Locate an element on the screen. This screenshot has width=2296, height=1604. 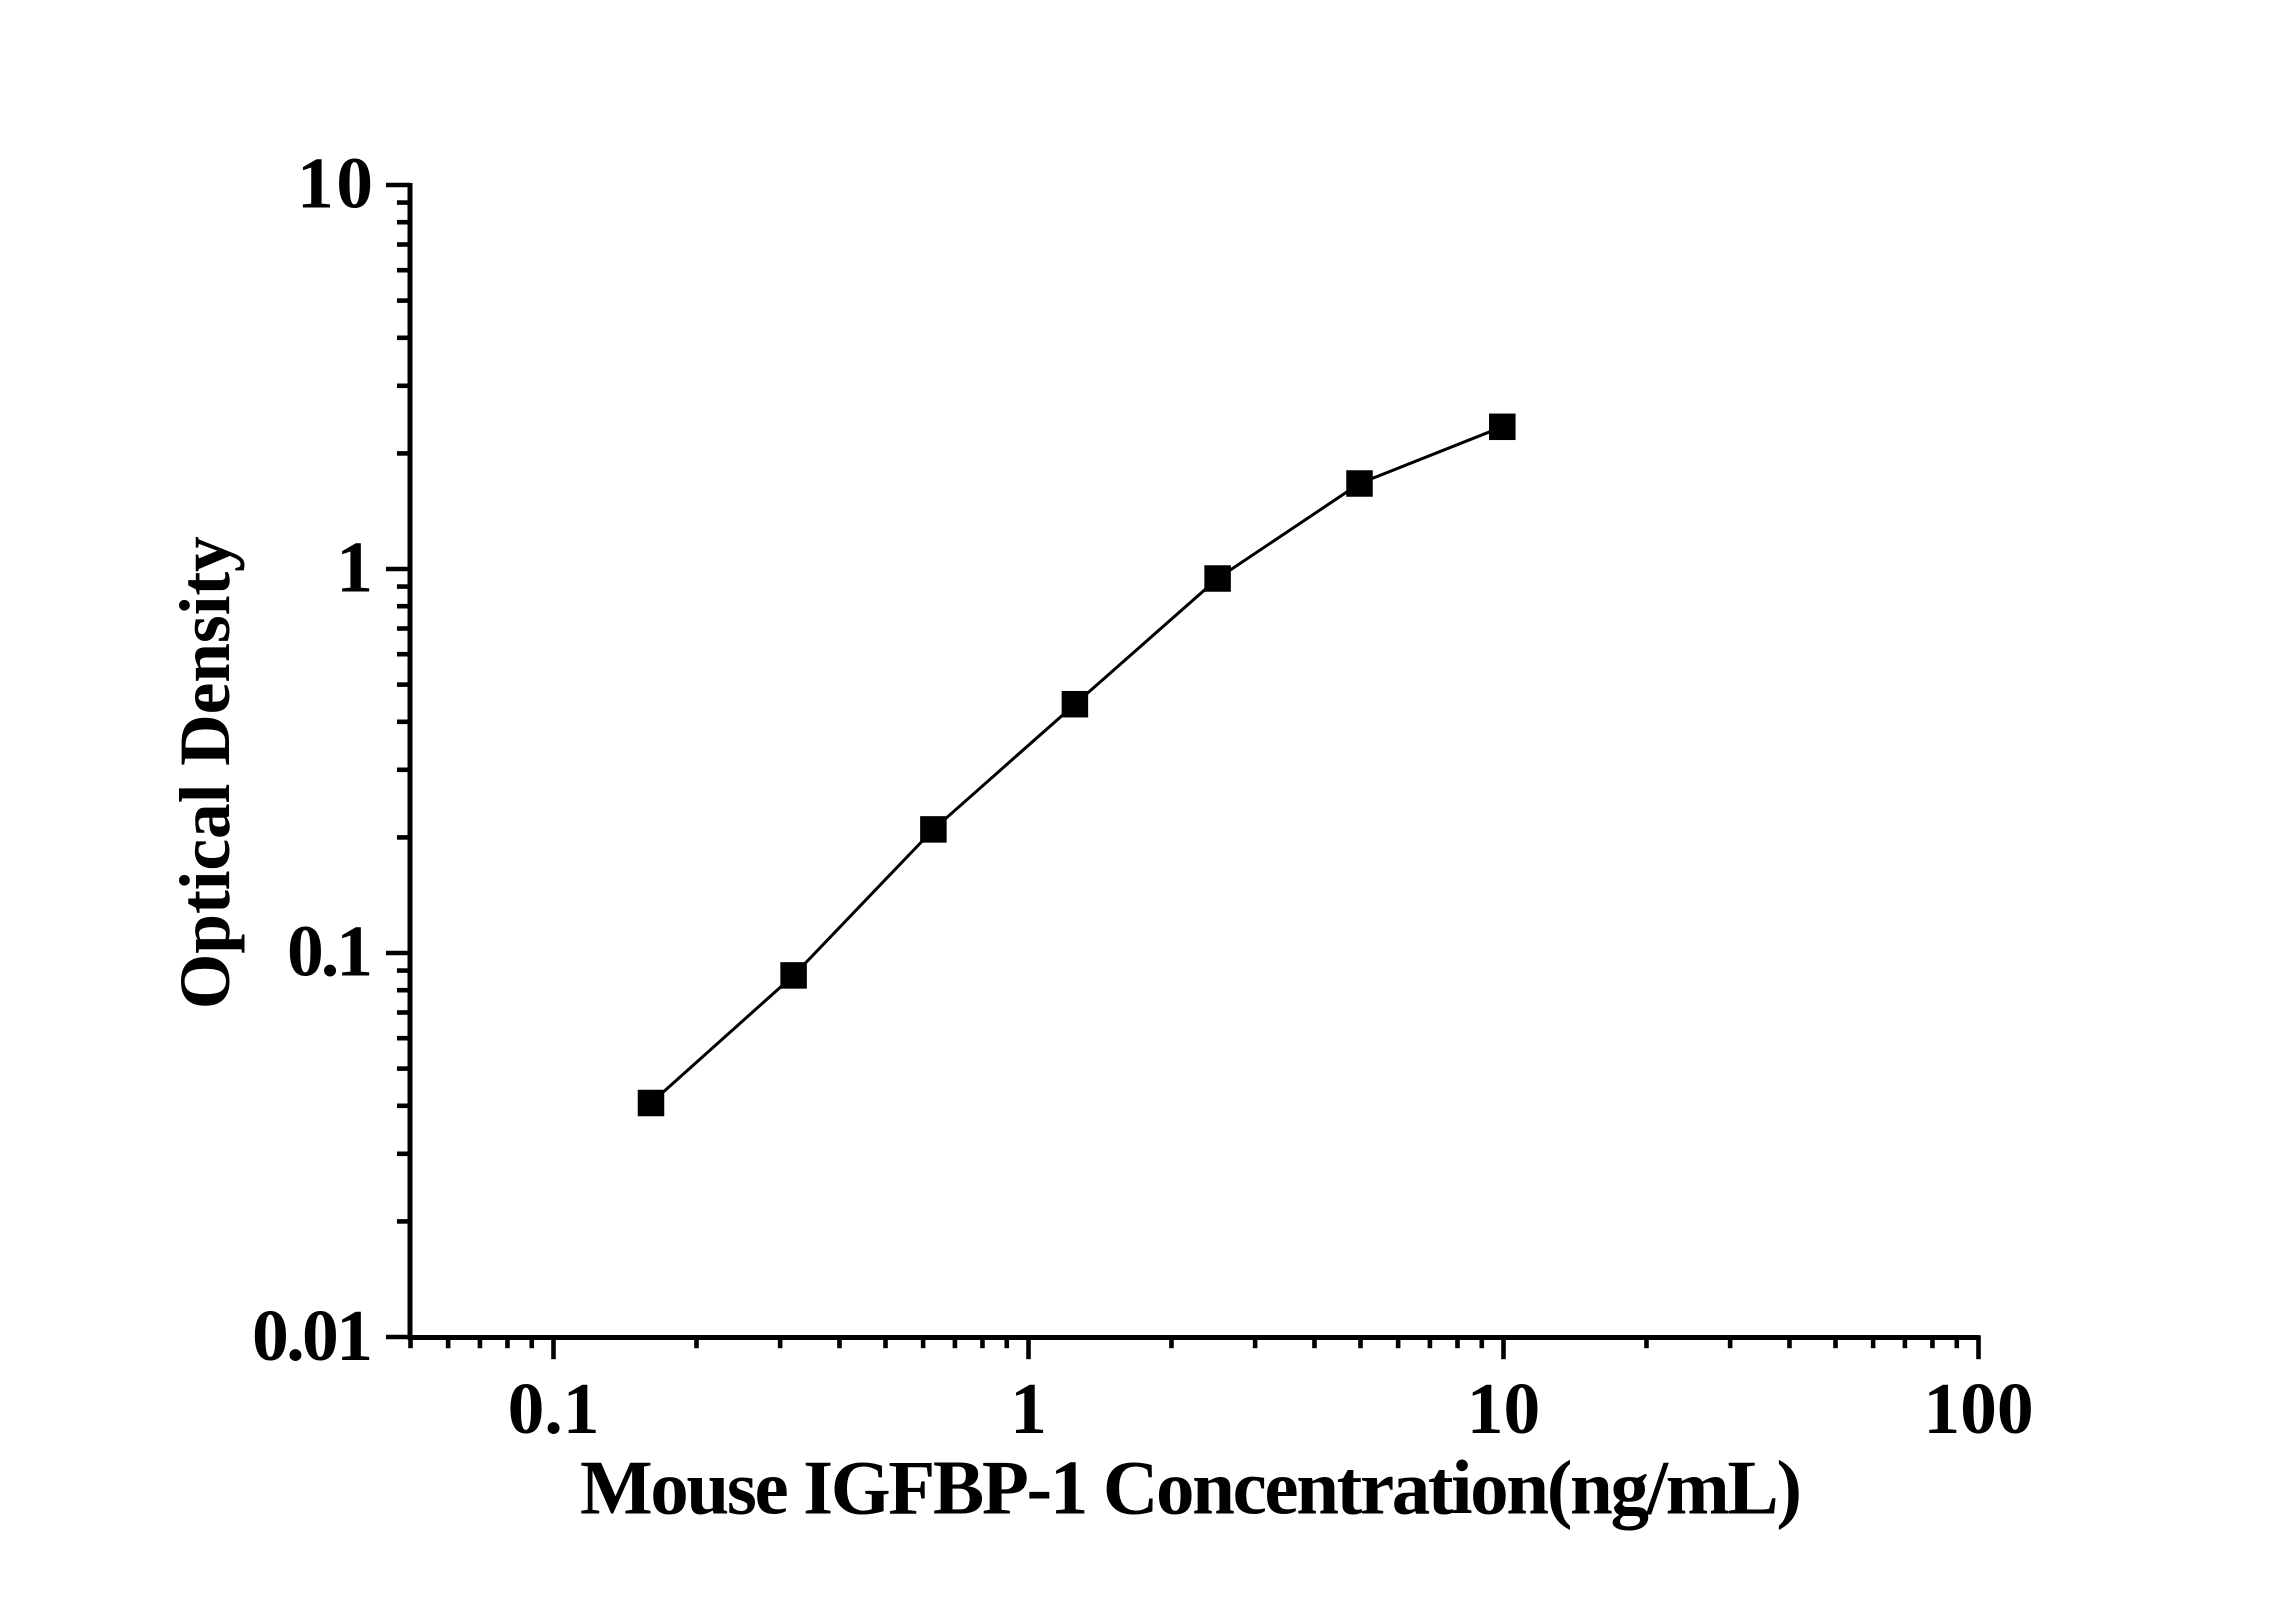
svg-text:Mouse IGFBP-1 Concentration(ng: Mouse IGFBP-1 Concentration(ng/mL) is located at coordinates (1191, 1488).